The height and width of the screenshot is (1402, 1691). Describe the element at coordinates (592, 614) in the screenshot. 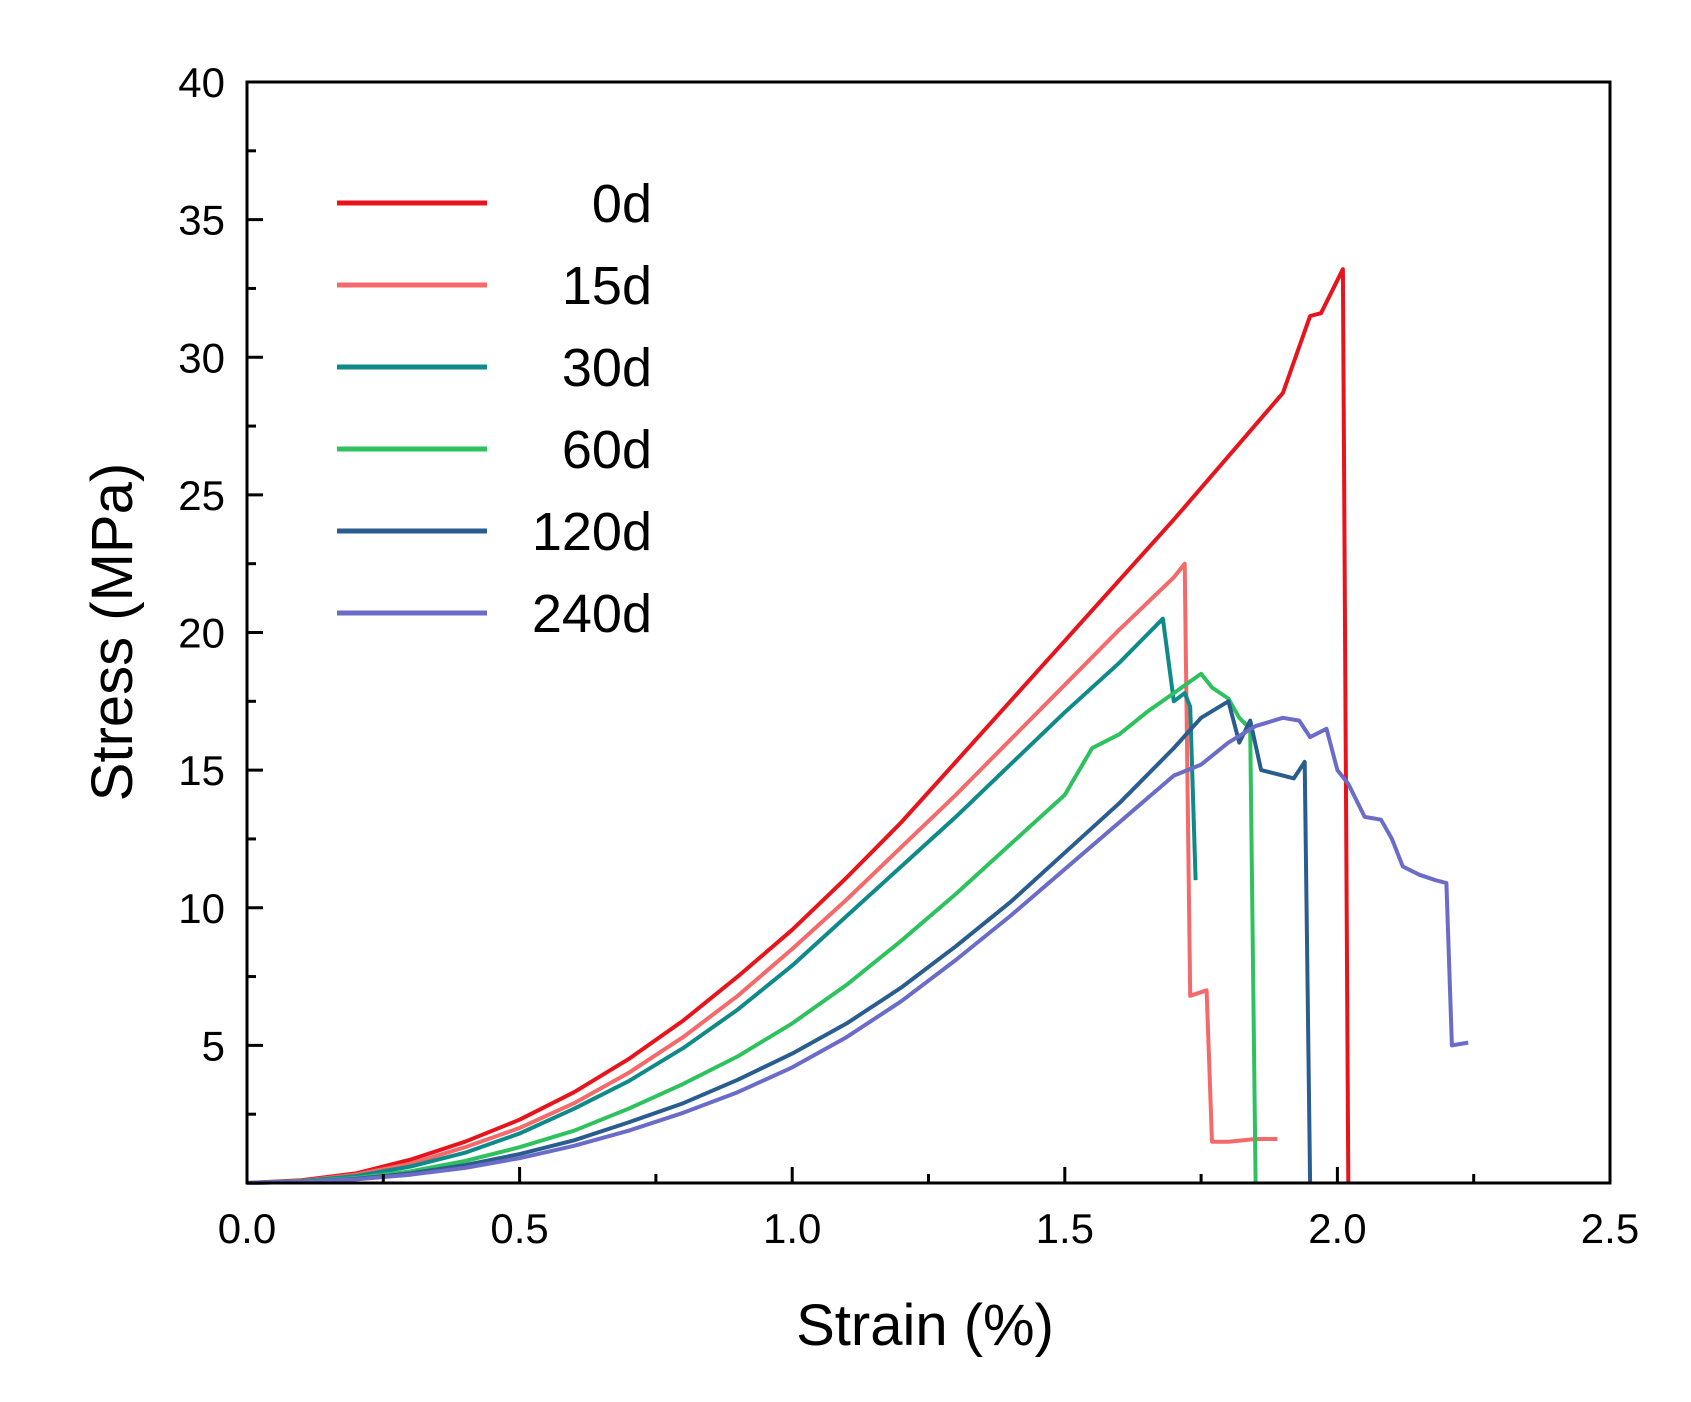

I see `legend-label-240d: 240d` at that location.